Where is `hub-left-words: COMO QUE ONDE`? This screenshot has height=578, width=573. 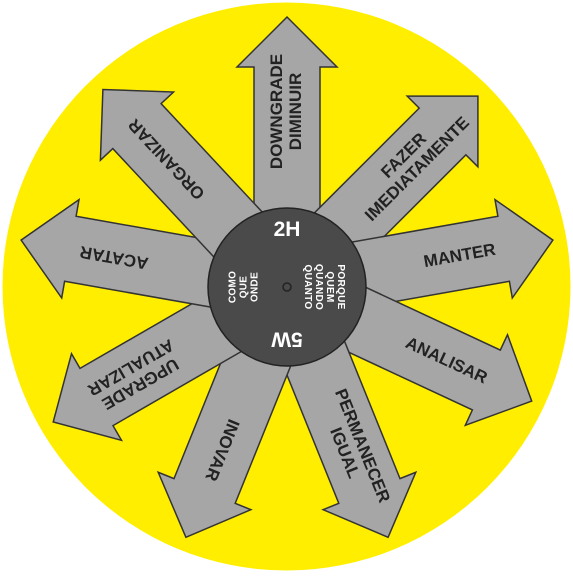 hub-left-words: COMO QUE ONDE is located at coordinates (244, 287).